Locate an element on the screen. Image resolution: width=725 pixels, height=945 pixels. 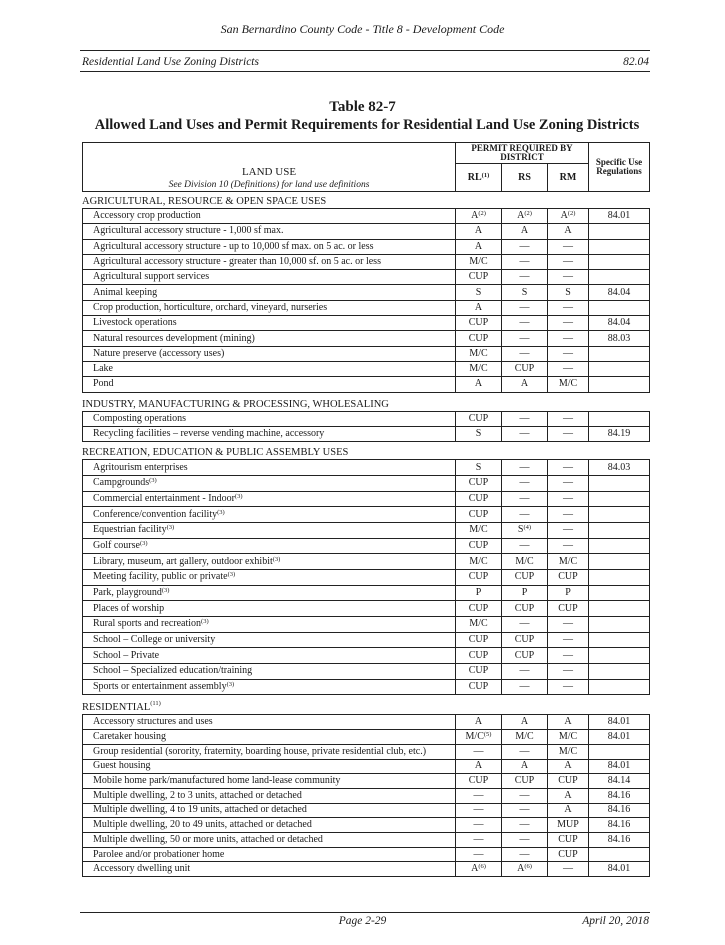
cell-text: Conference/convention facility is located at coordinates (155, 514).